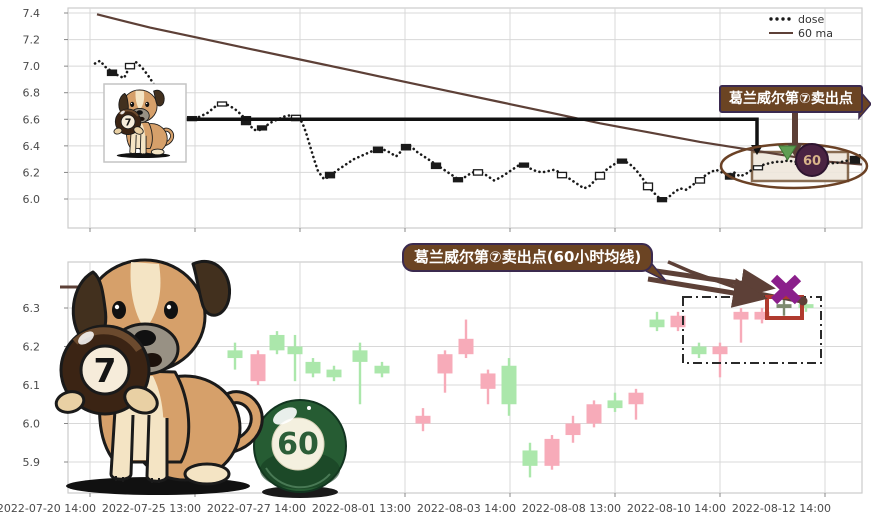  Describe the element at coordinates (791, 99) in the screenshot. I see `top-sell-point-banner: 葛兰威尔第⑦卖出点` at that location.